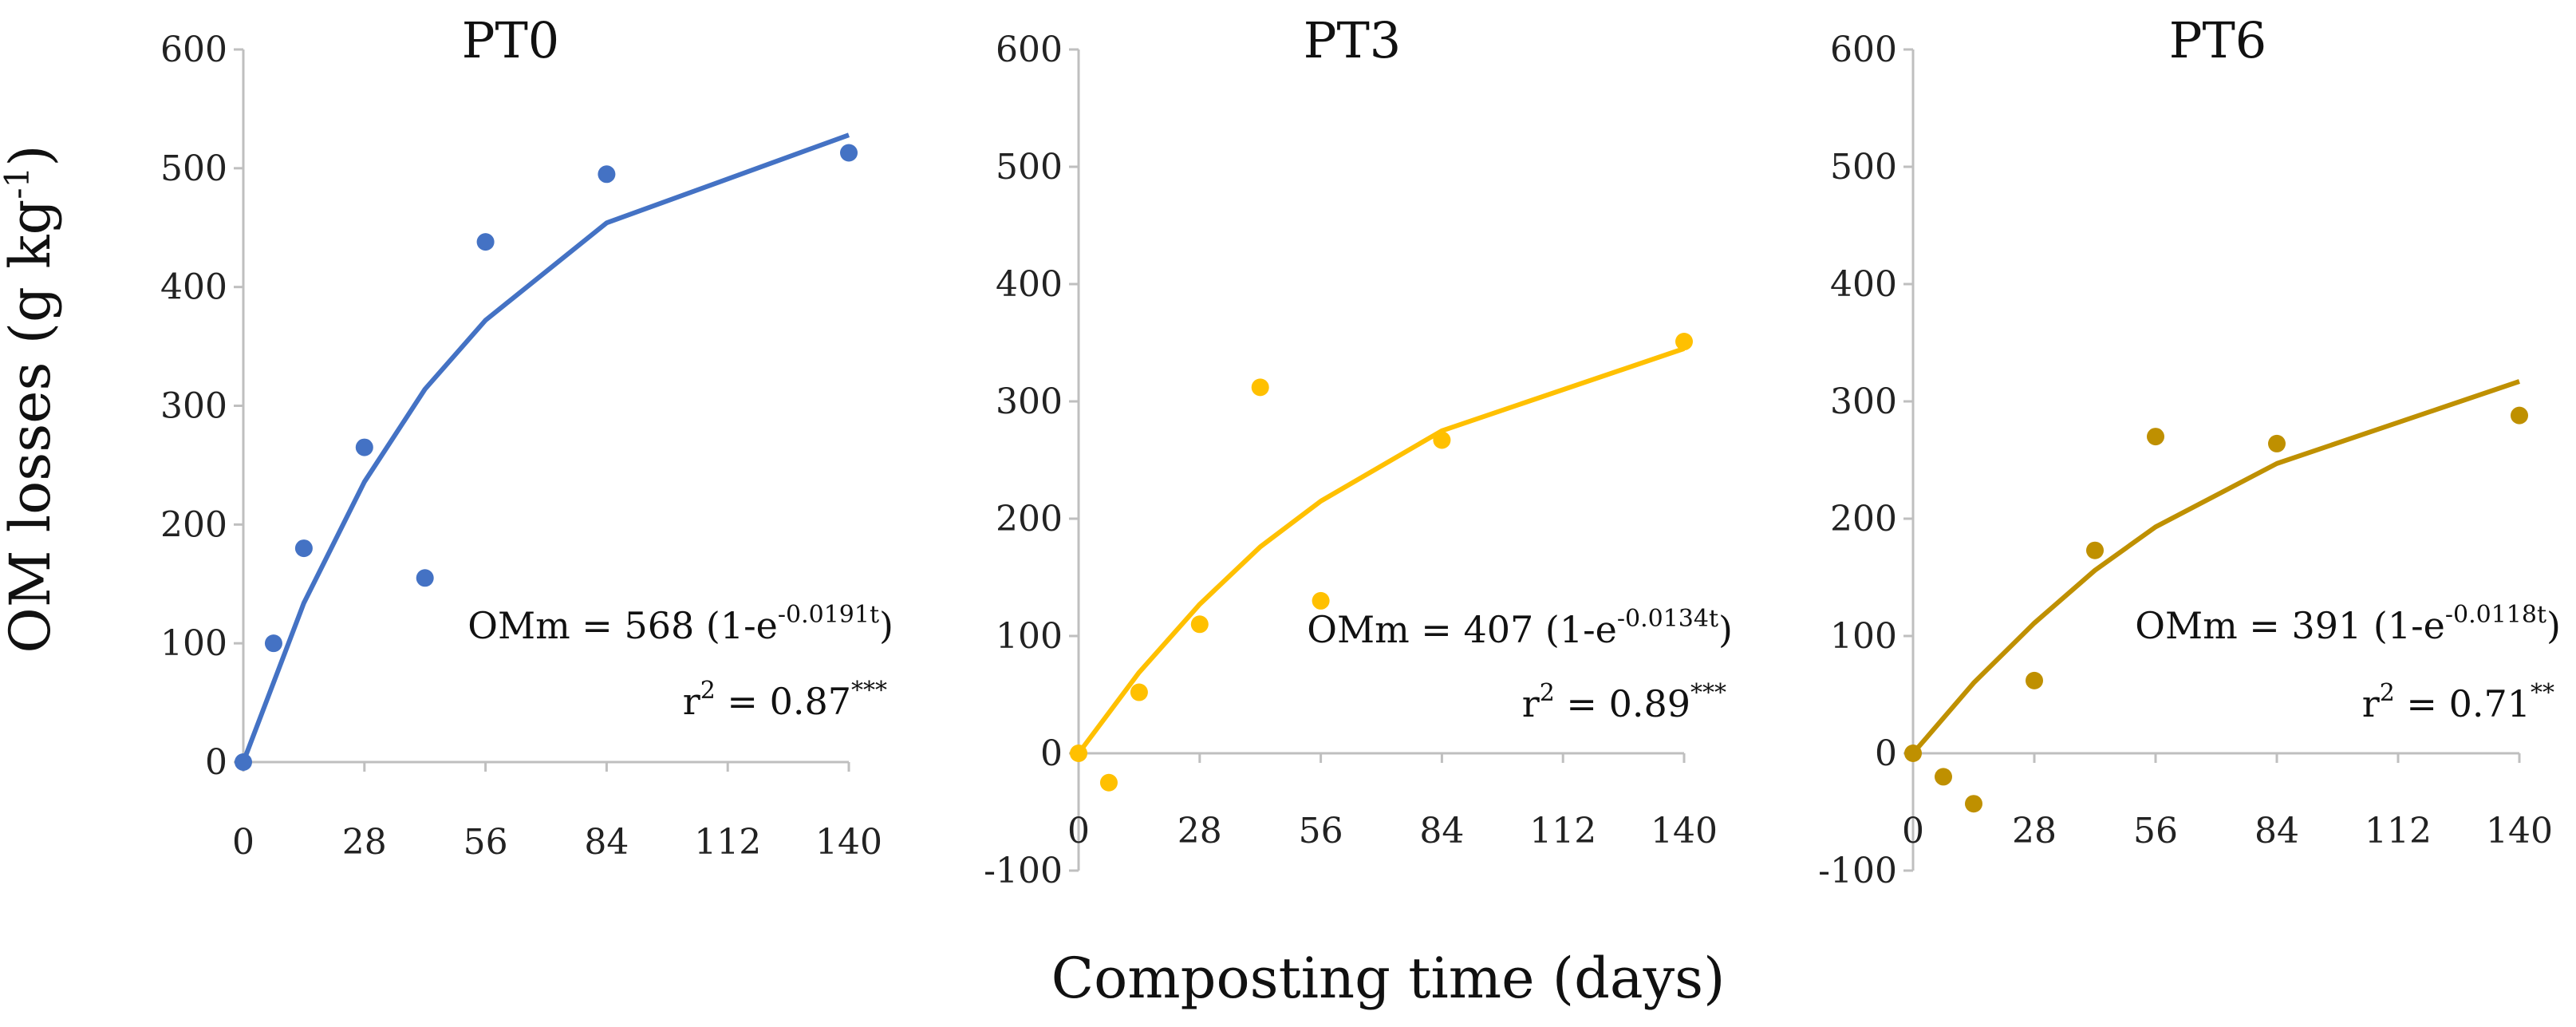 This screenshot has height=1027, width=2576. What do you see at coordinates (1388, 979) in the screenshot?
I see `x-axis-title: Composting time (days)` at bounding box center [1388, 979].